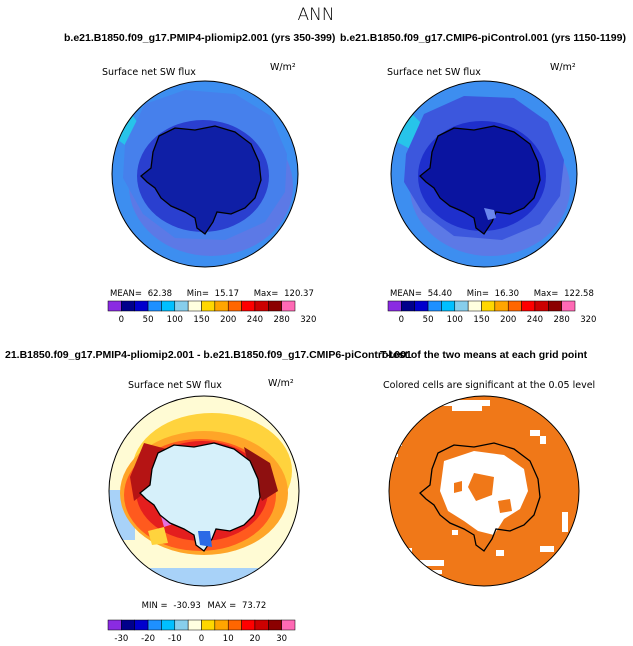 The height and width of the screenshot is (646, 633). What do you see at coordinates (484, 491) in the screenshot?
I see `panel-4-map-border` at bounding box center [484, 491].